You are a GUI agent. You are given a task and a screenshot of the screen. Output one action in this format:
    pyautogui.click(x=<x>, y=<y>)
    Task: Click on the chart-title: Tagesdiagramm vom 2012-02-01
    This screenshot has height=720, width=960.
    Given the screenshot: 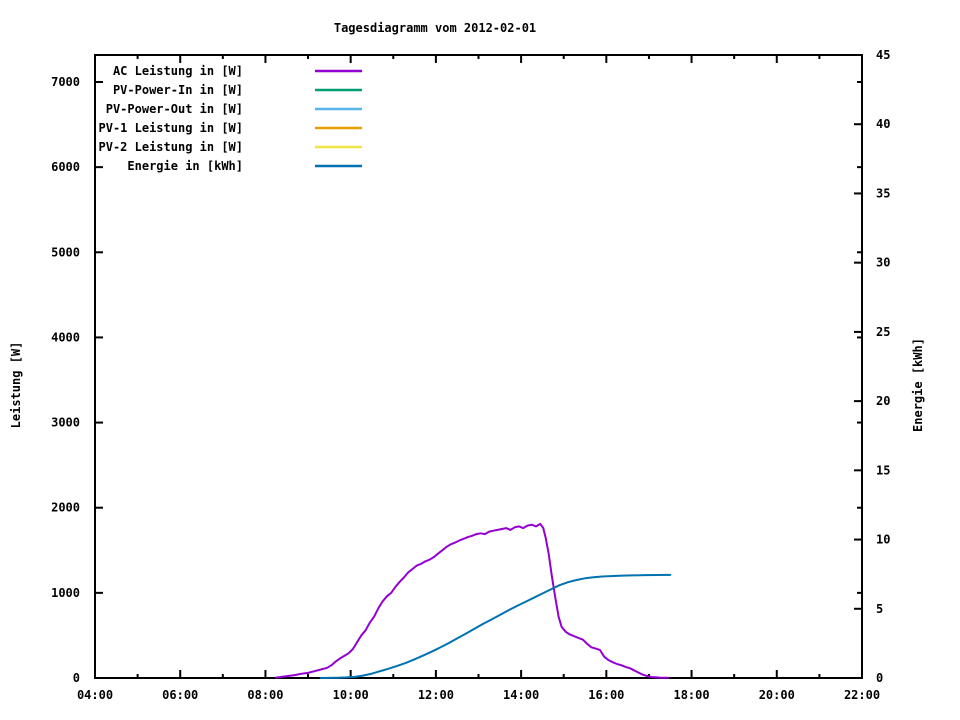 What is the action you would take?
    pyautogui.click(x=435, y=28)
    